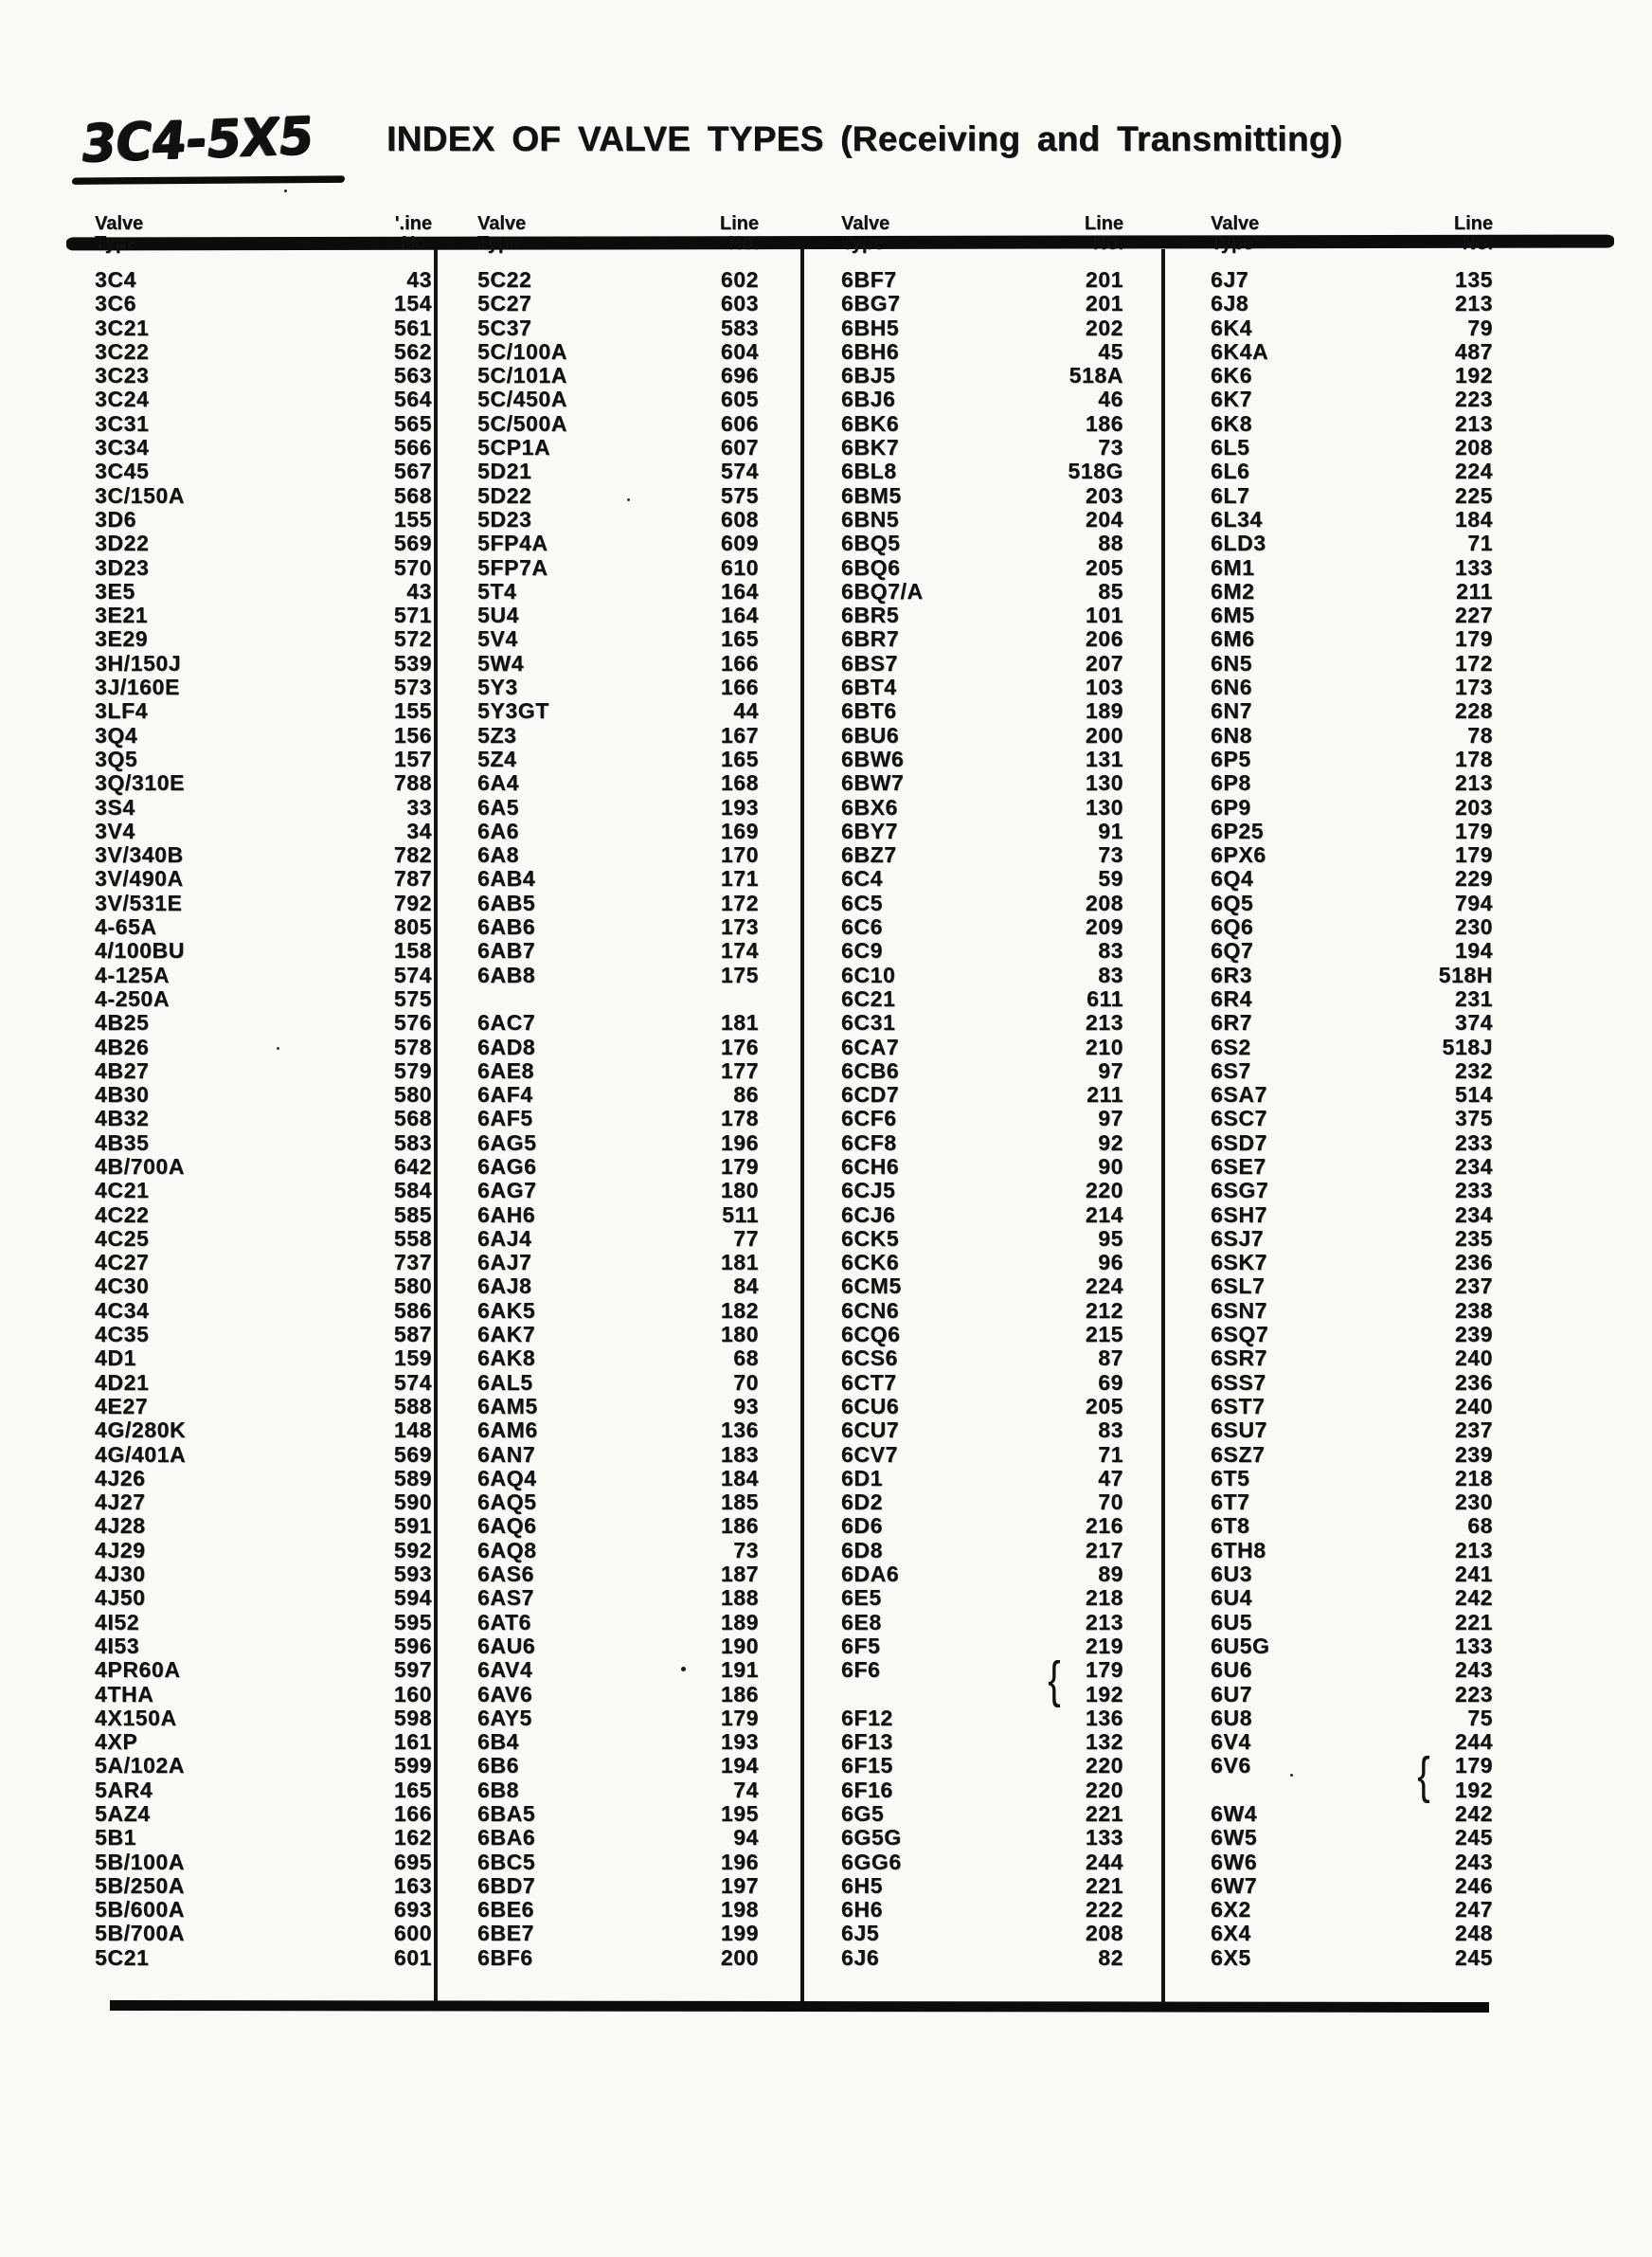 The width and height of the screenshot is (1652, 2257). Describe the element at coordinates (1473, 807) in the screenshot. I see `line-no-cell: 203` at that location.